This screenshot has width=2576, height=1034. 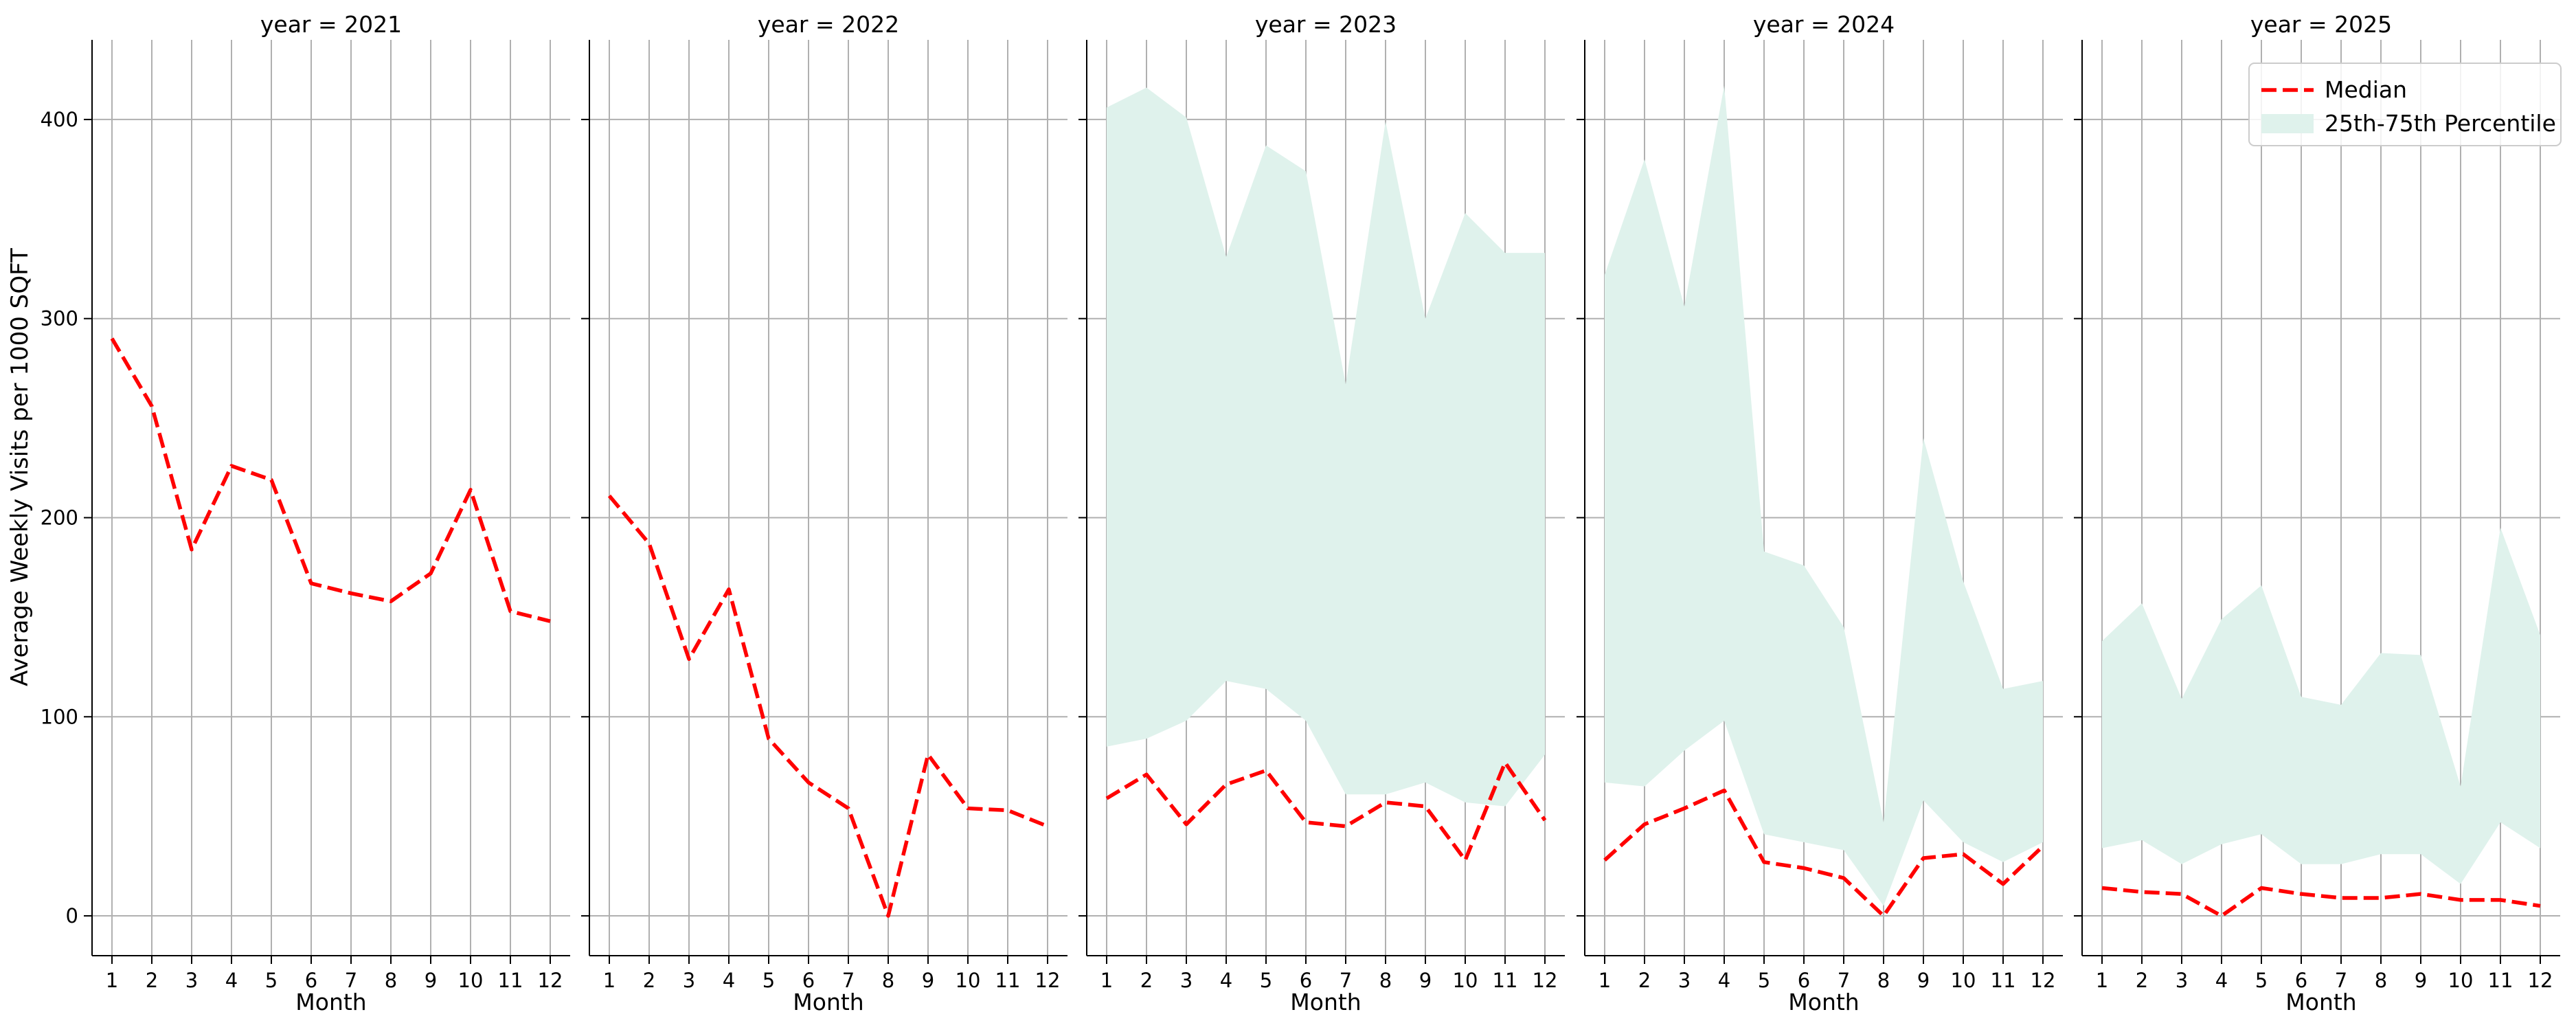 What do you see at coordinates (59, 716) in the screenshot?
I see `y-tick-label: 100` at bounding box center [59, 716].